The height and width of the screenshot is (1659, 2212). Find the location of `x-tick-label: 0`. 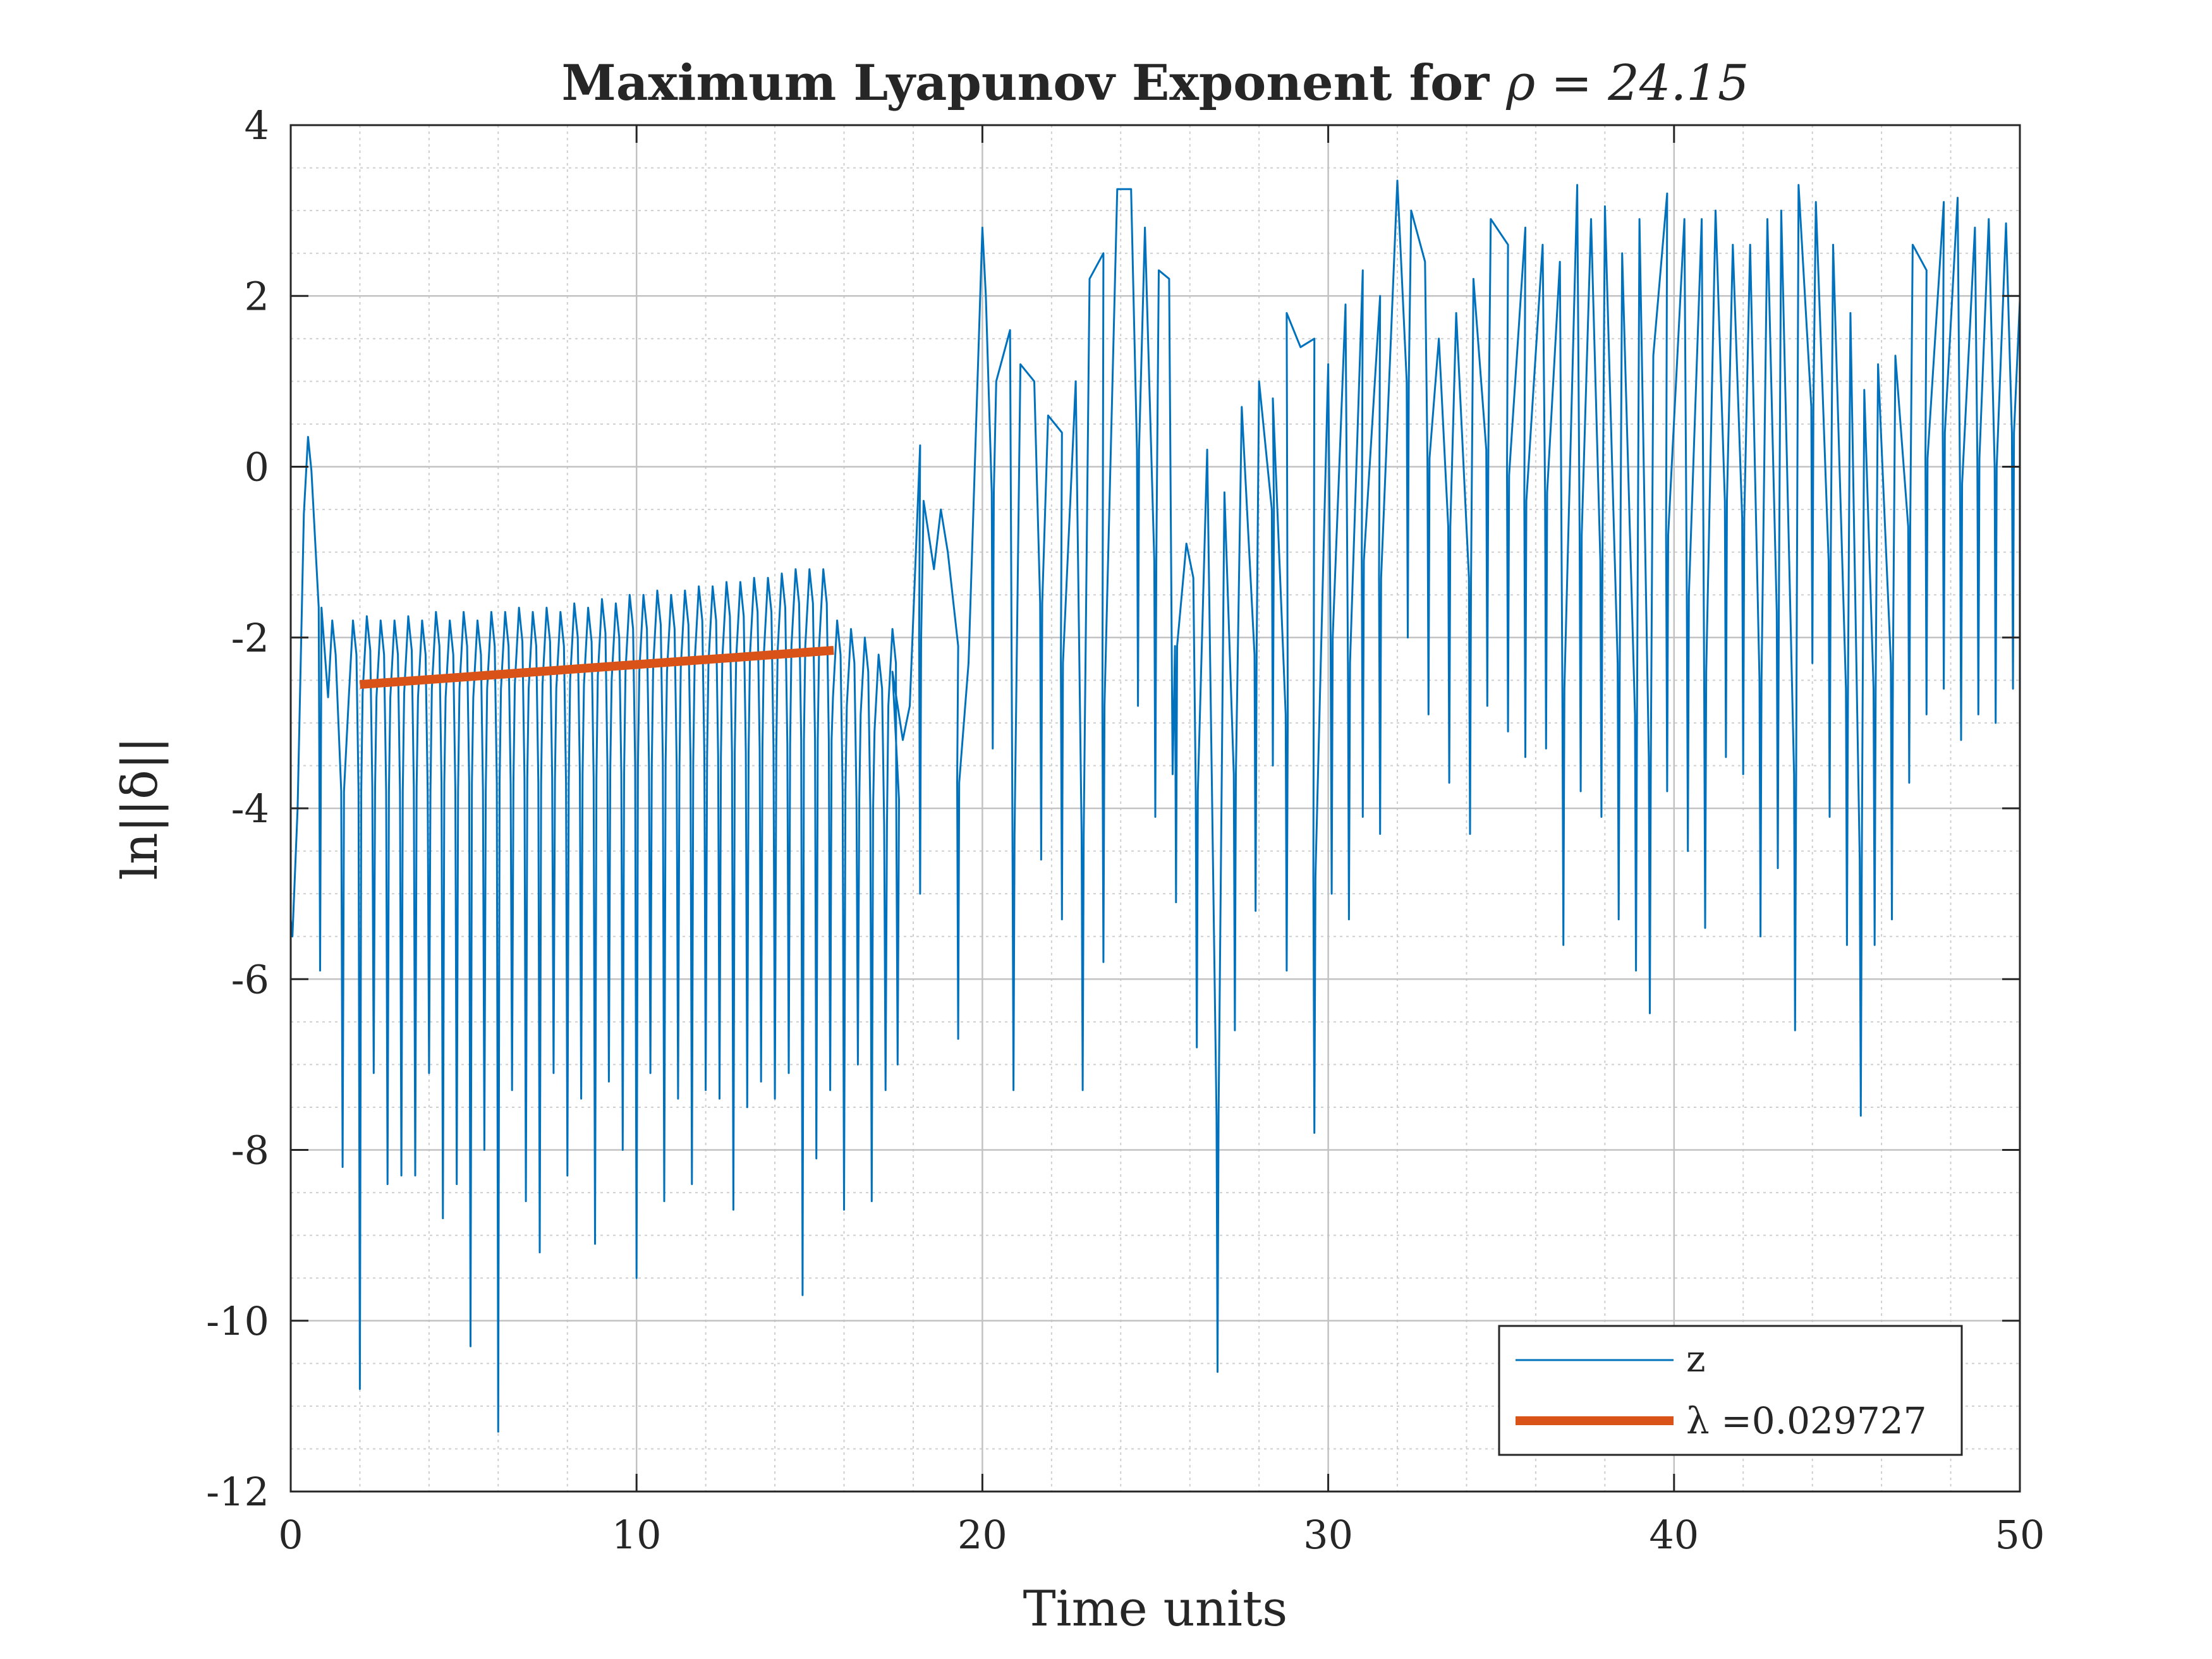

x-tick-label: 0 is located at coordinates (290, 1535).